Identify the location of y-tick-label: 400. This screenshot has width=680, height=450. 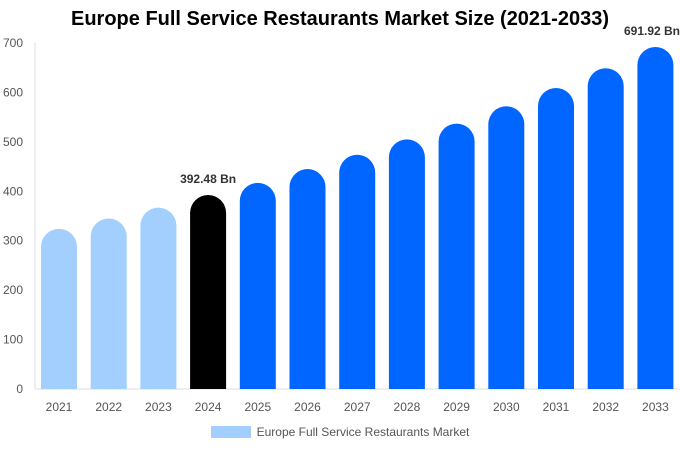
(13, 191).